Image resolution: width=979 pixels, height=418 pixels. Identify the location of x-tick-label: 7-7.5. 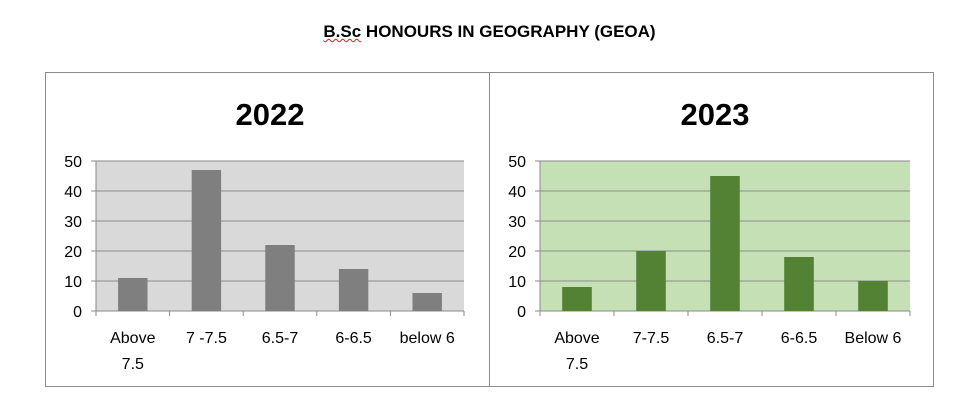
(651, 338).